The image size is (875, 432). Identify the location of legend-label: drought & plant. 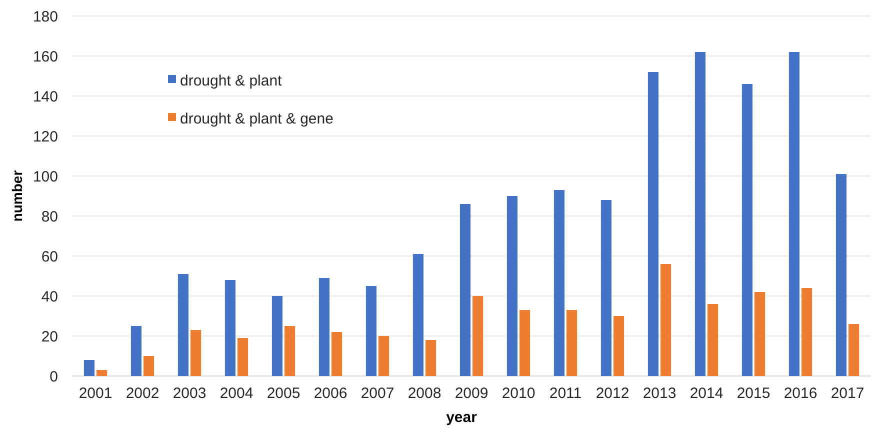
(231, 81).